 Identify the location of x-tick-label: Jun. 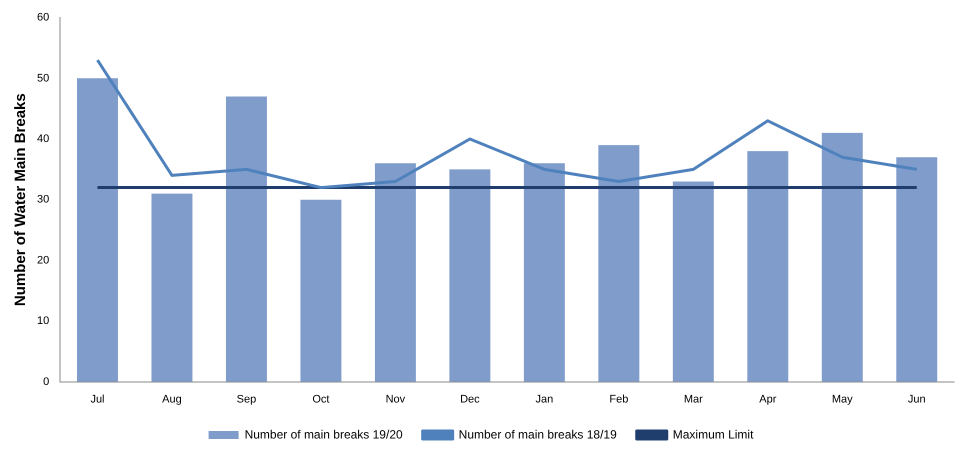
(917, 399).